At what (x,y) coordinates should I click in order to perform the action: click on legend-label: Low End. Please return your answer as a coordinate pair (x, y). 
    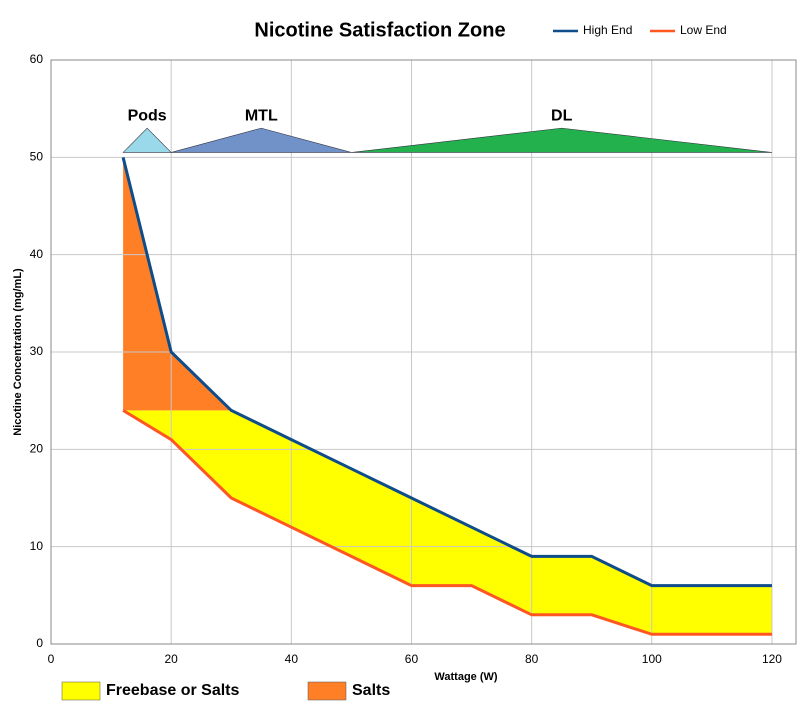
    Looking at the image, I should click on (703, 30).